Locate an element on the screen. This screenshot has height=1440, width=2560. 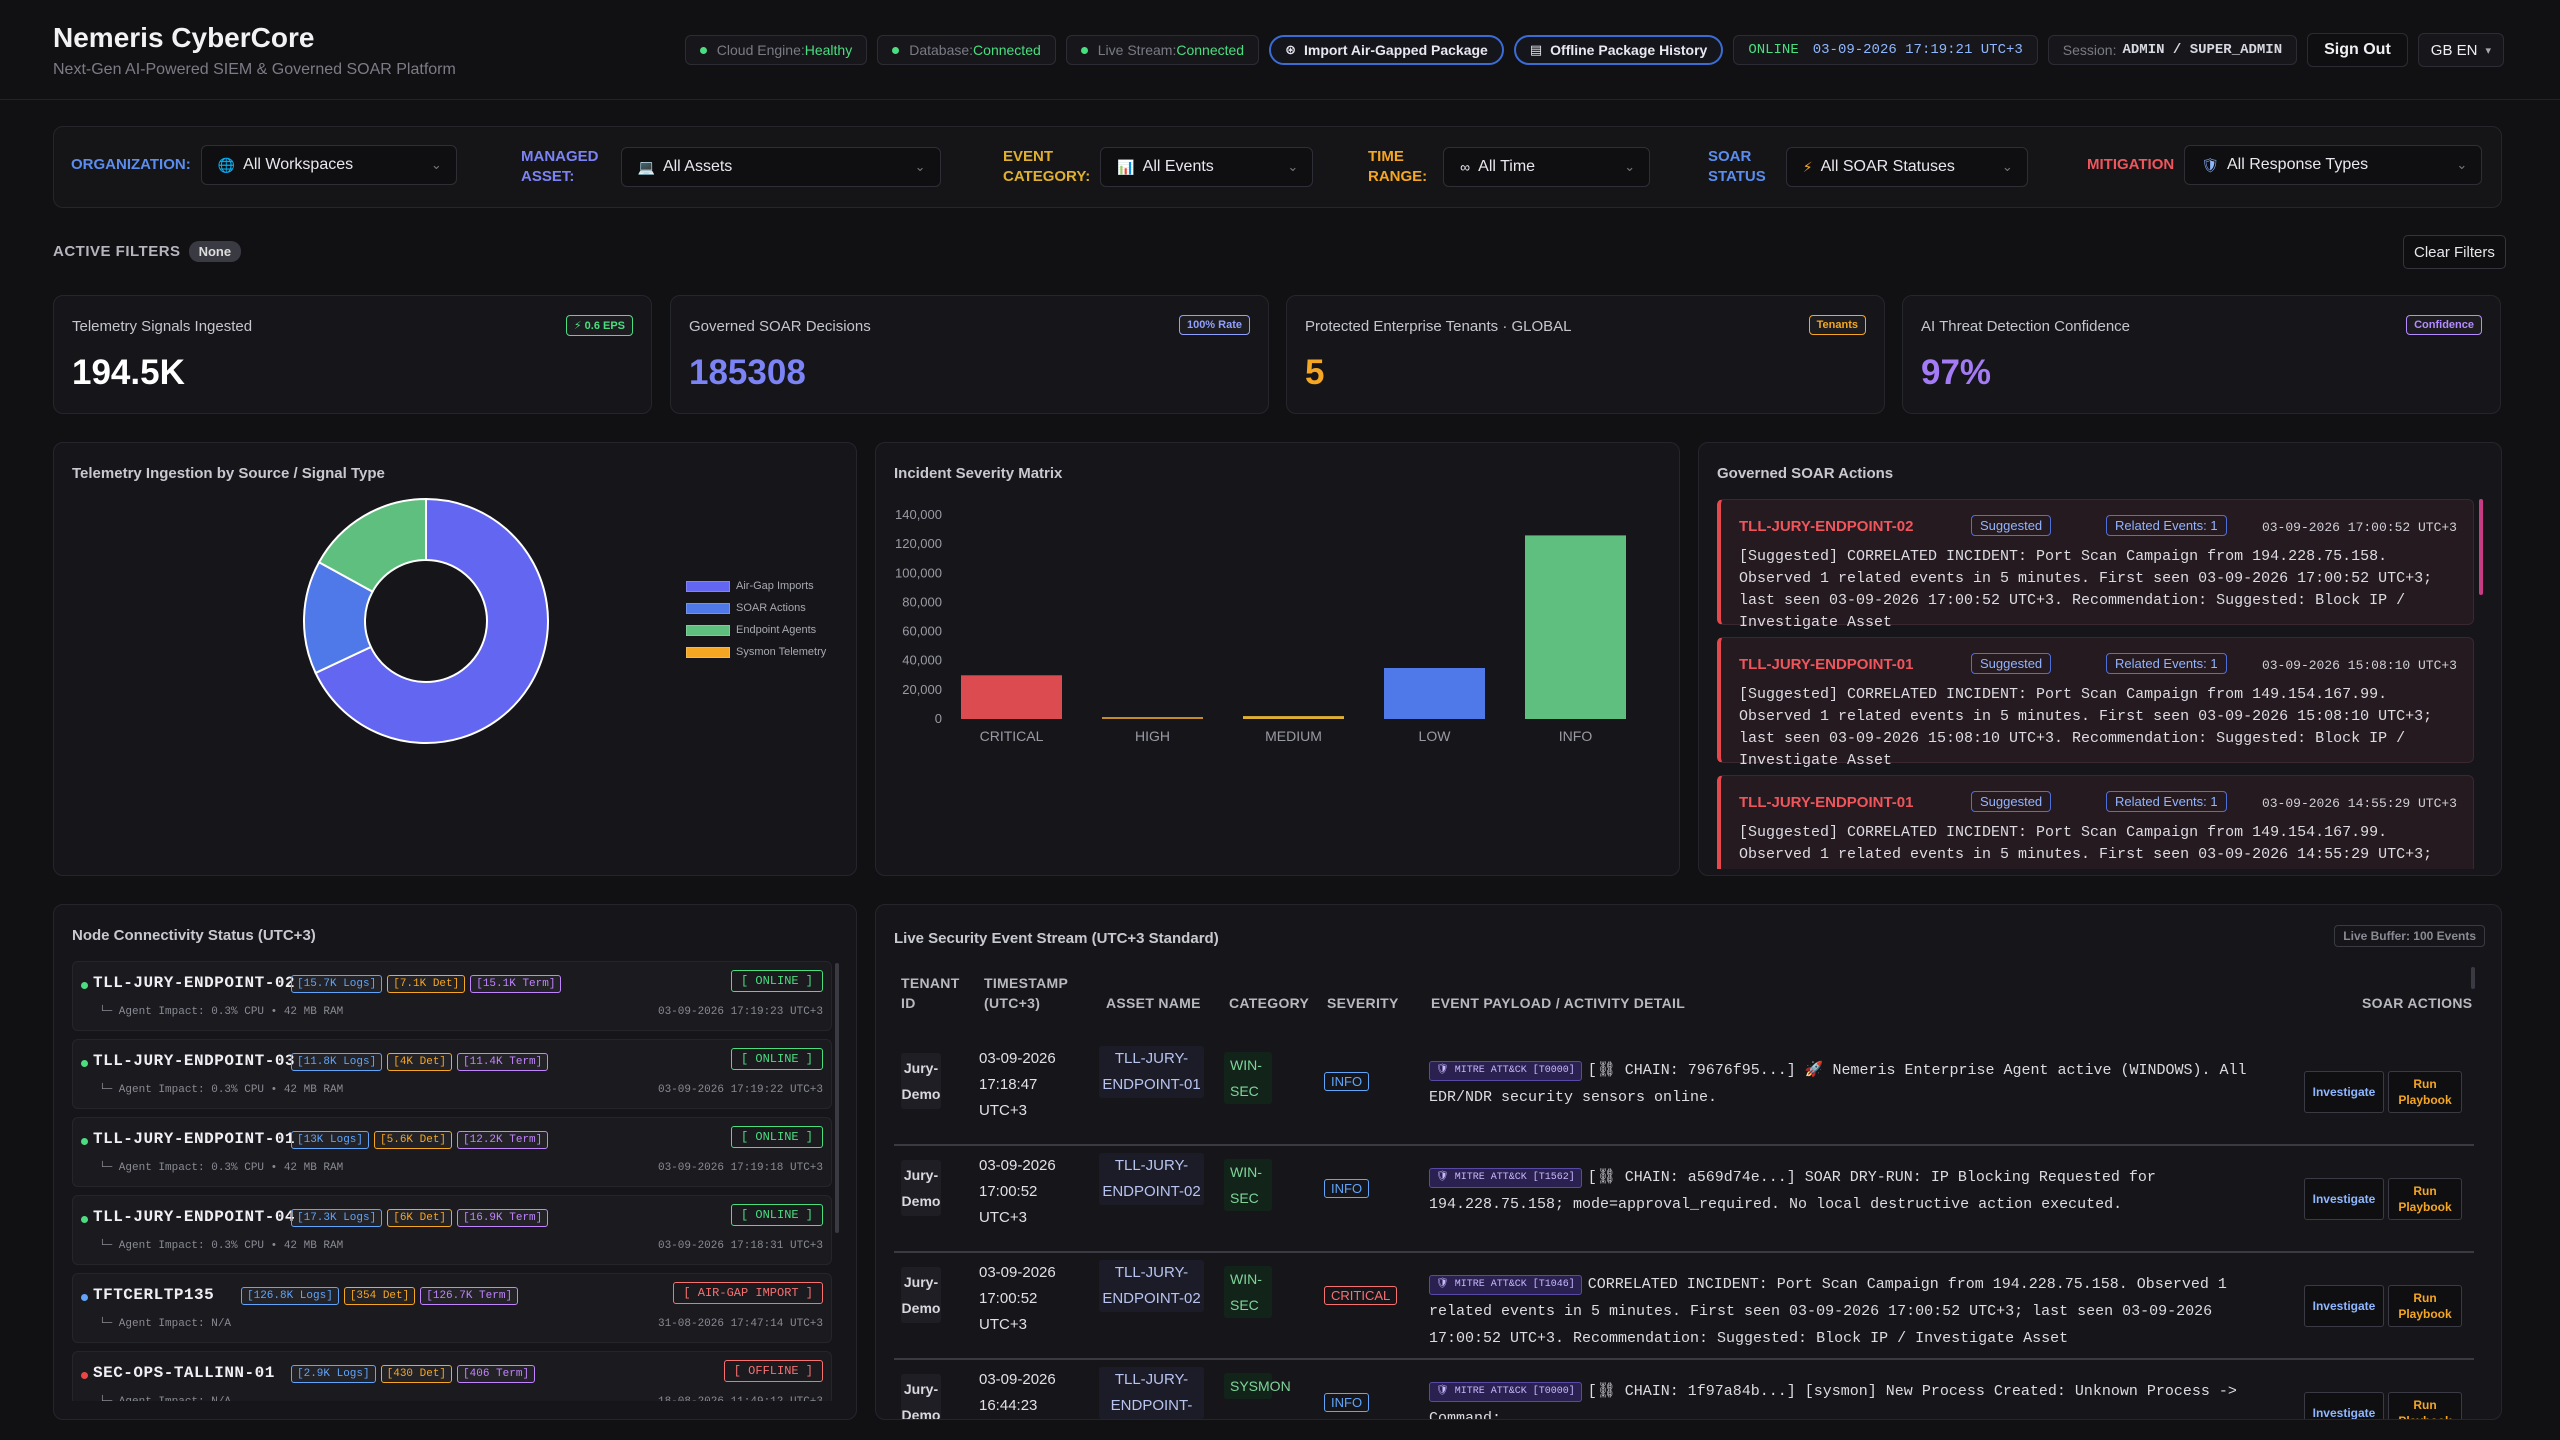
detections-badge: [354 Det] is located at coordinates (379, 1296).